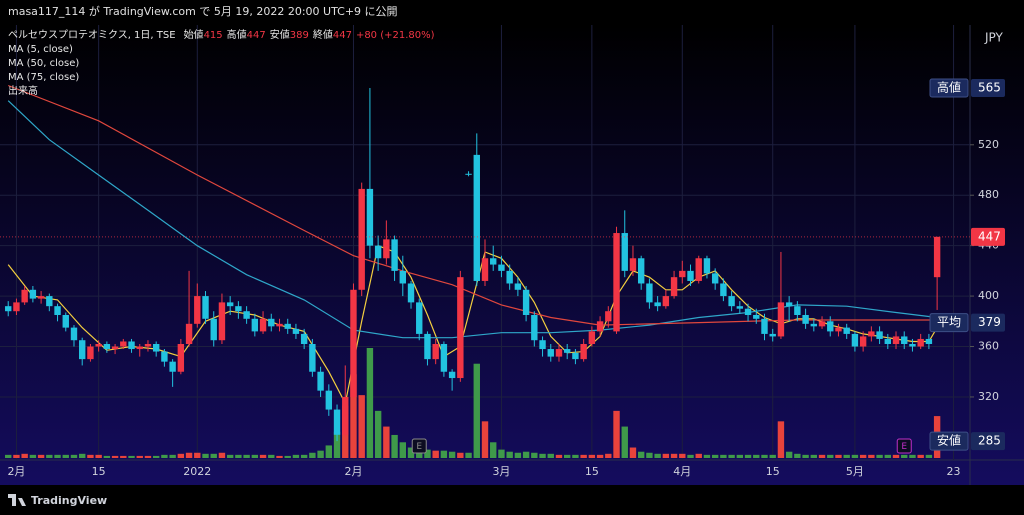 This screenshot has height=515, width=1024. Describe the element at coordinates (323, 34) in the screenshot. I see `ohlc-label: 終値` at that location.